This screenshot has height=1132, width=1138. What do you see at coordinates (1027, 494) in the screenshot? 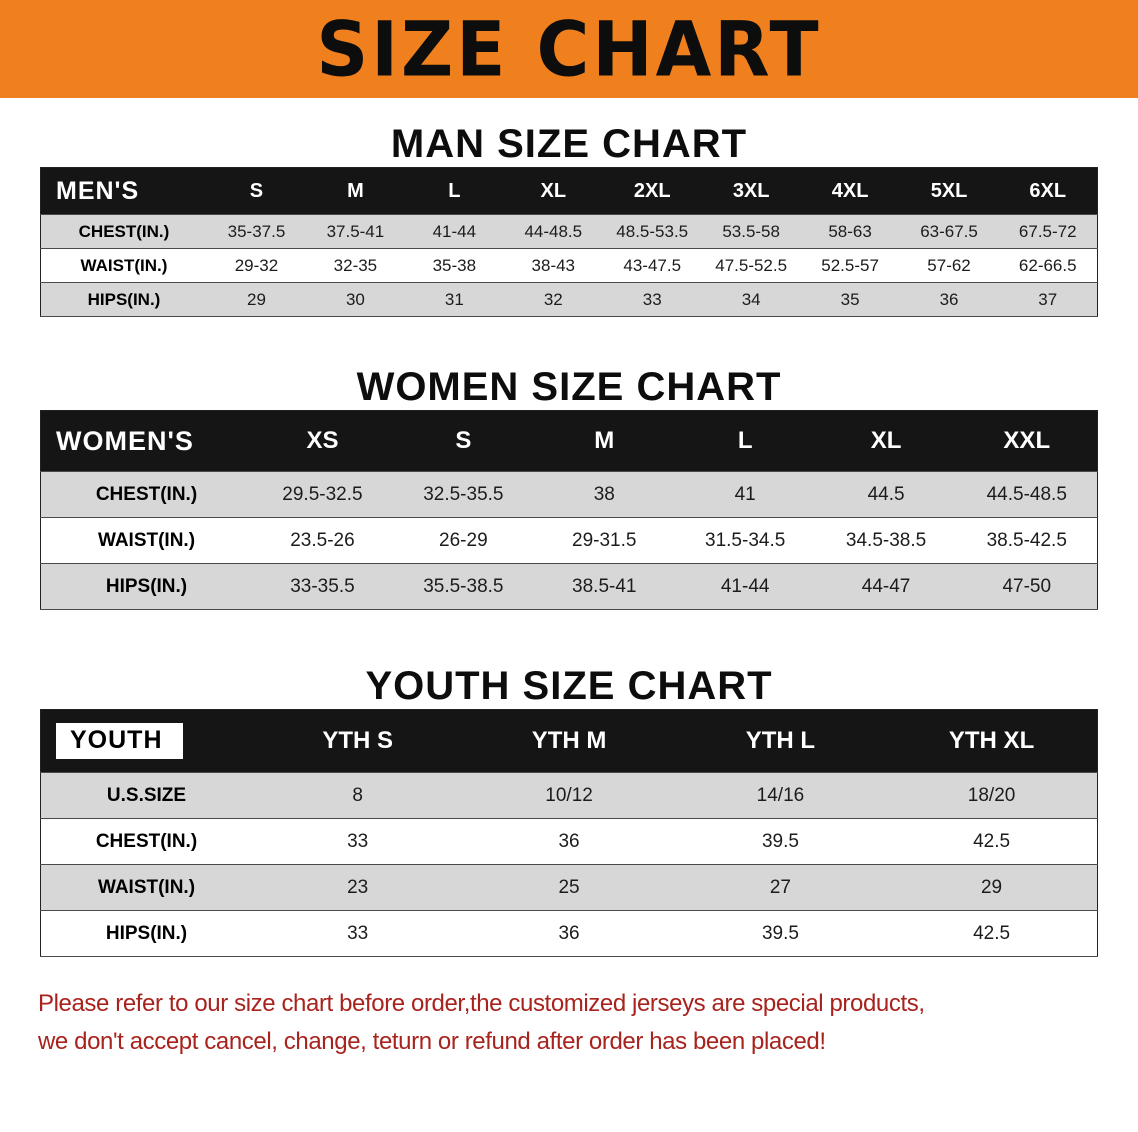
I see `cell-value: 44.5-48.5` at bounding box center [1027, 494].